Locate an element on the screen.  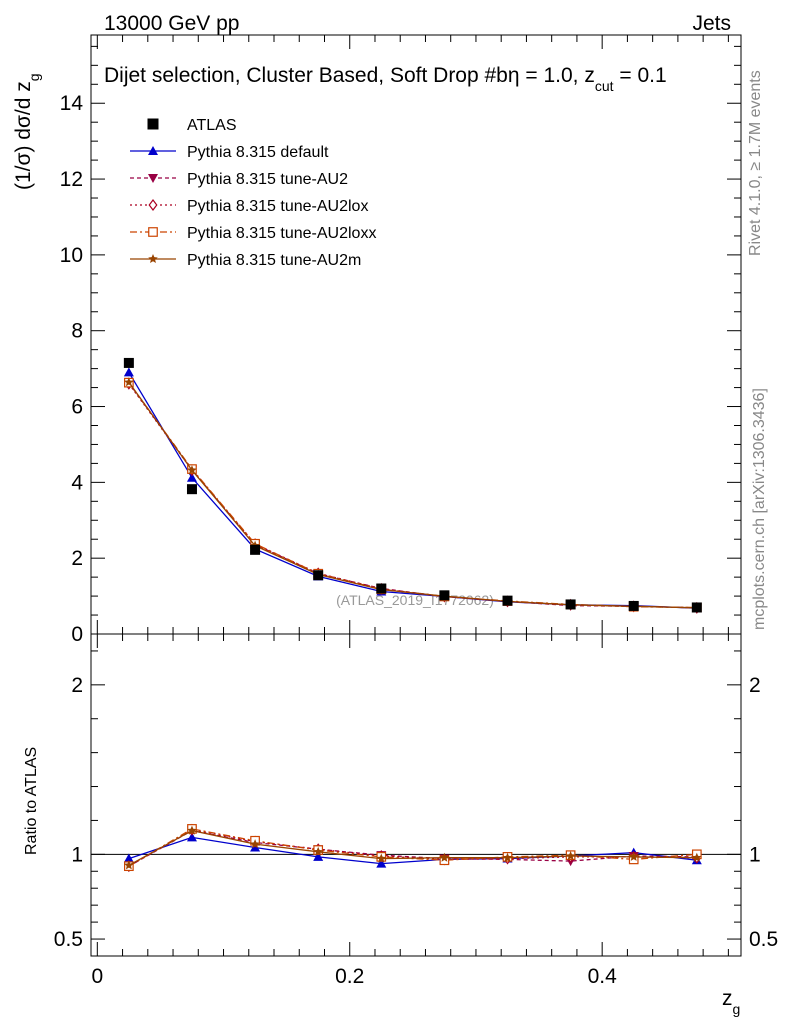
legend-entry-3: Pythia 8.315 tune-AU2loxx is located at coordinates (253, 233).